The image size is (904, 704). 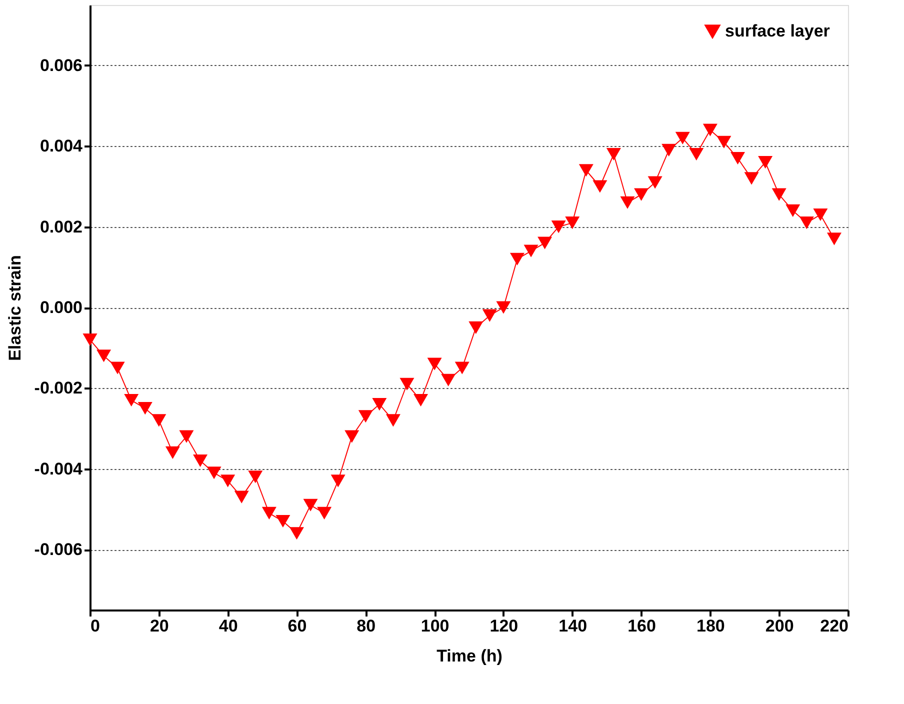 I want to click on y-tick-label: -0.006, so click(x=58, y=549).